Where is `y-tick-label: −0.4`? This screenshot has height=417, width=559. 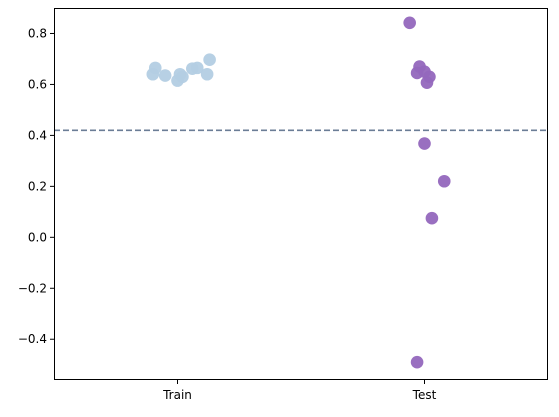
y-tick-label: −0.4 is located at coordinates (32, 339).